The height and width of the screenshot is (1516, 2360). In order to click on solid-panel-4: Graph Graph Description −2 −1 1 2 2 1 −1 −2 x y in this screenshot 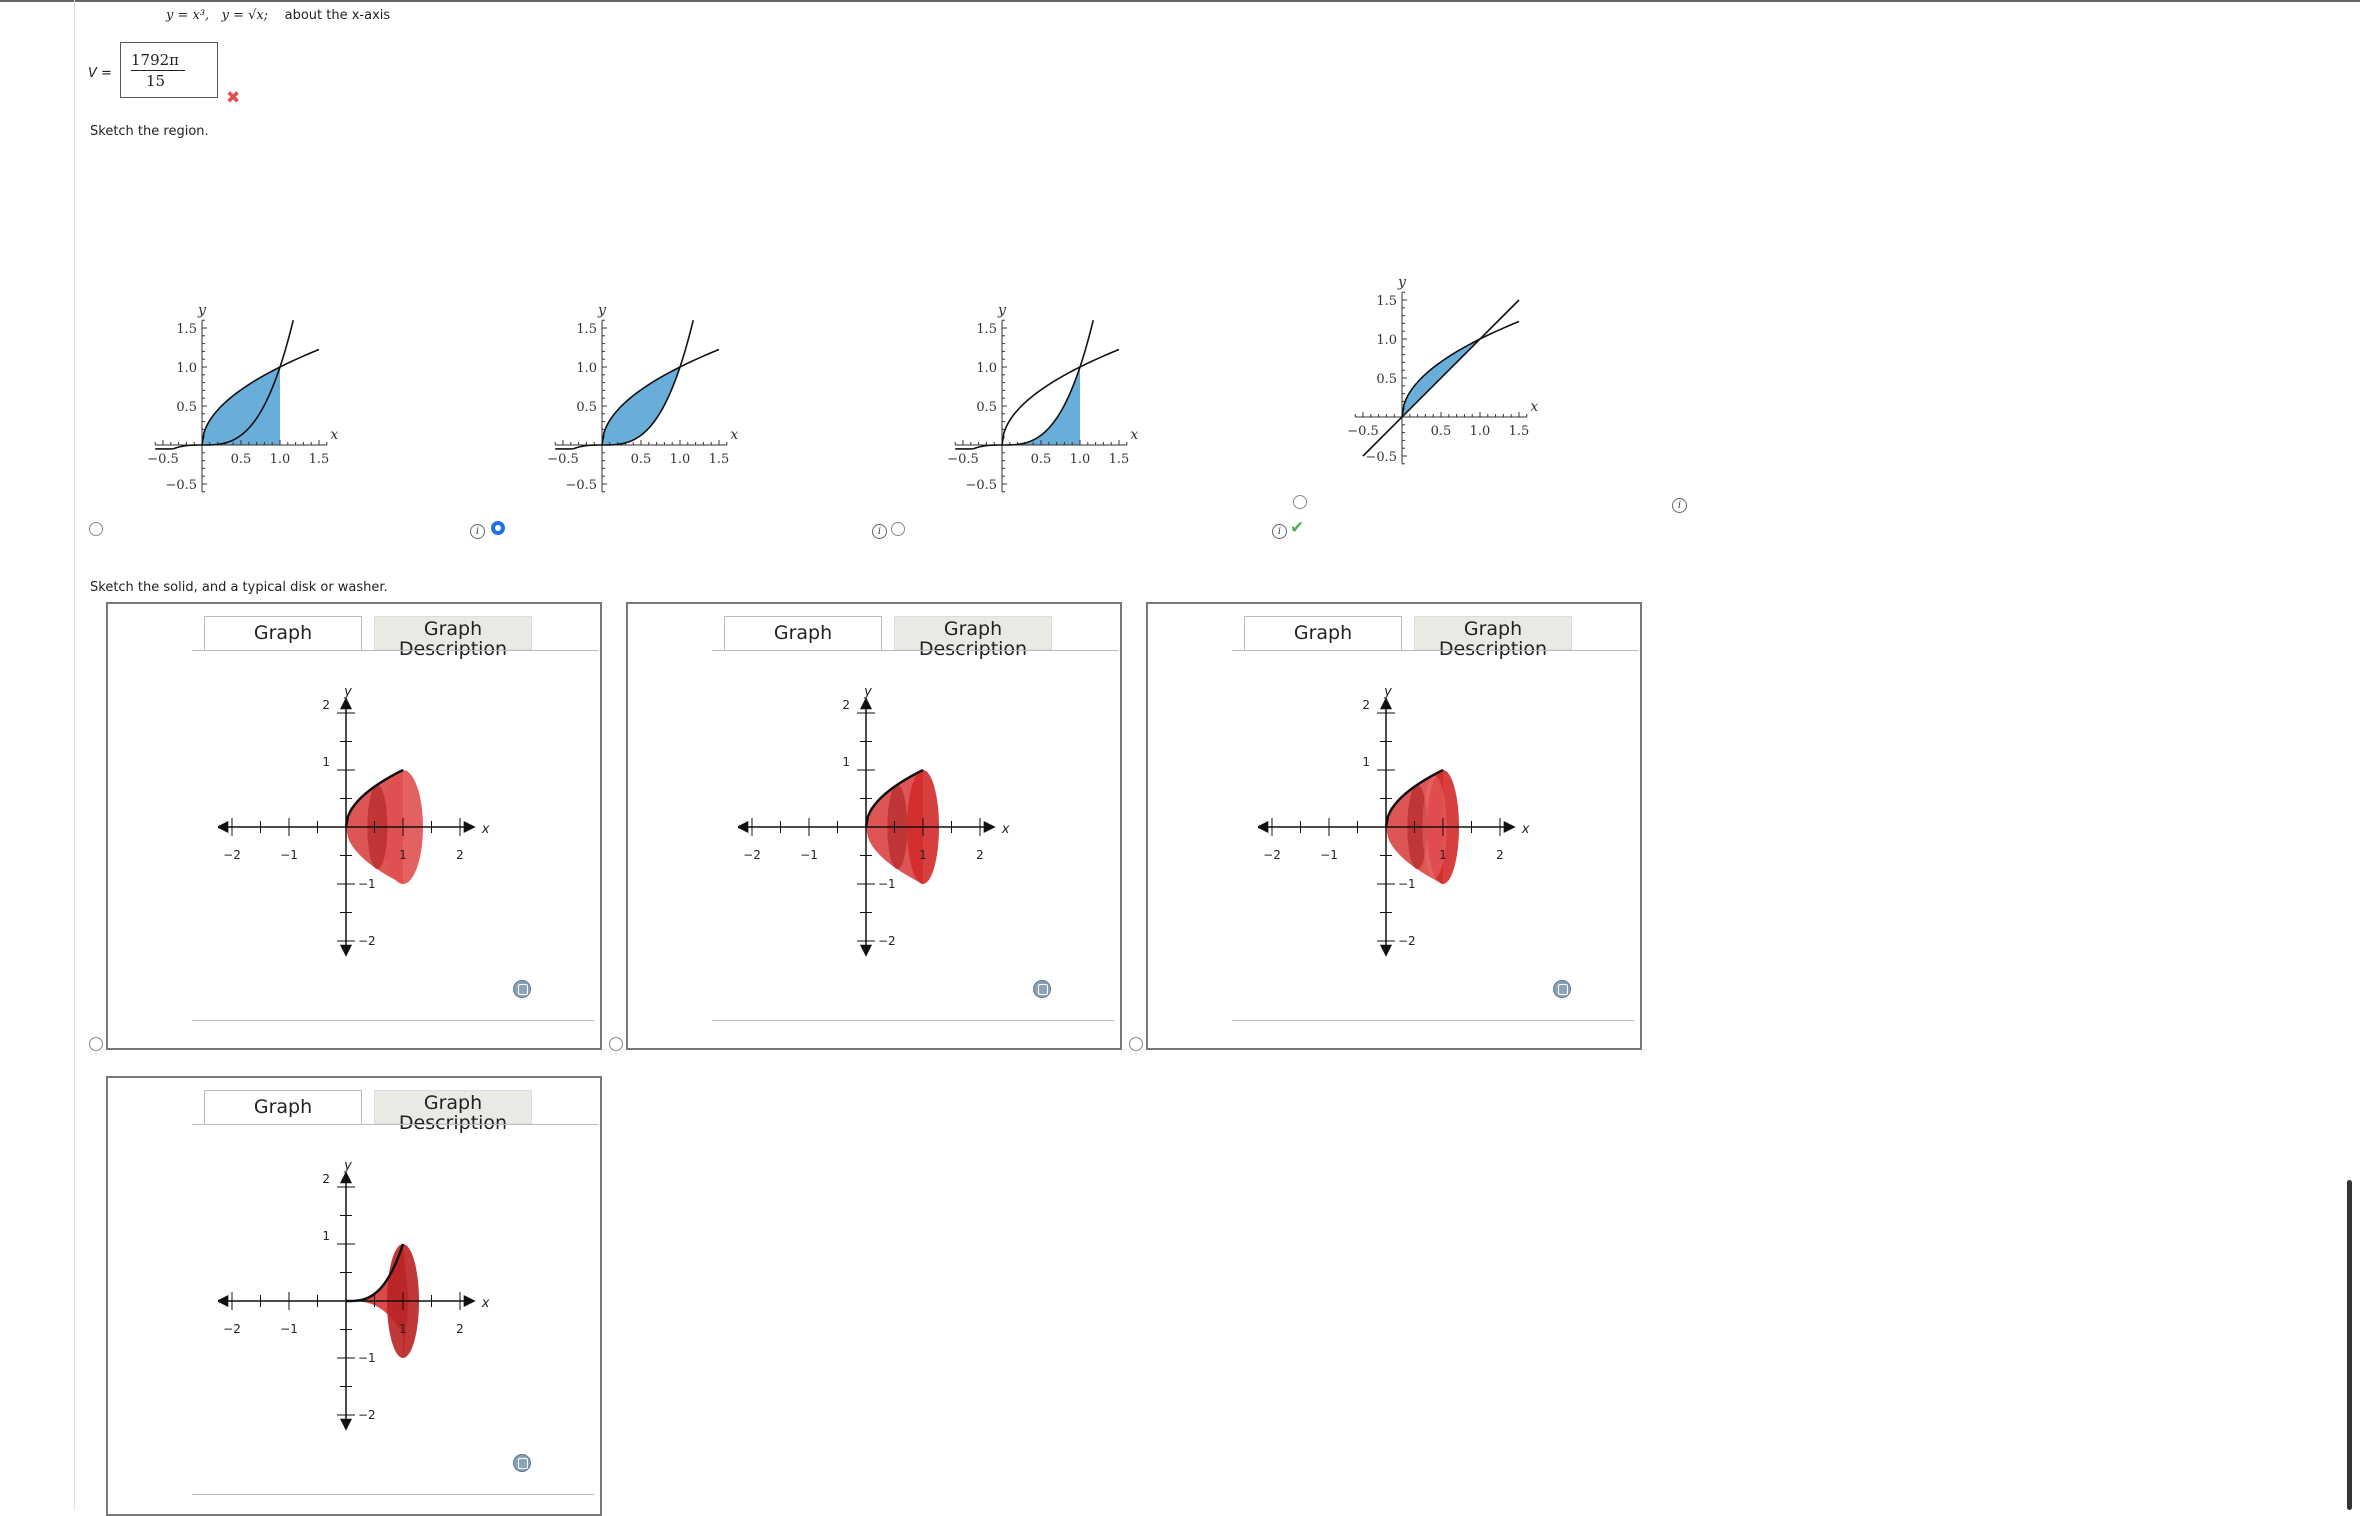, I will do `click(354, 1296)`.